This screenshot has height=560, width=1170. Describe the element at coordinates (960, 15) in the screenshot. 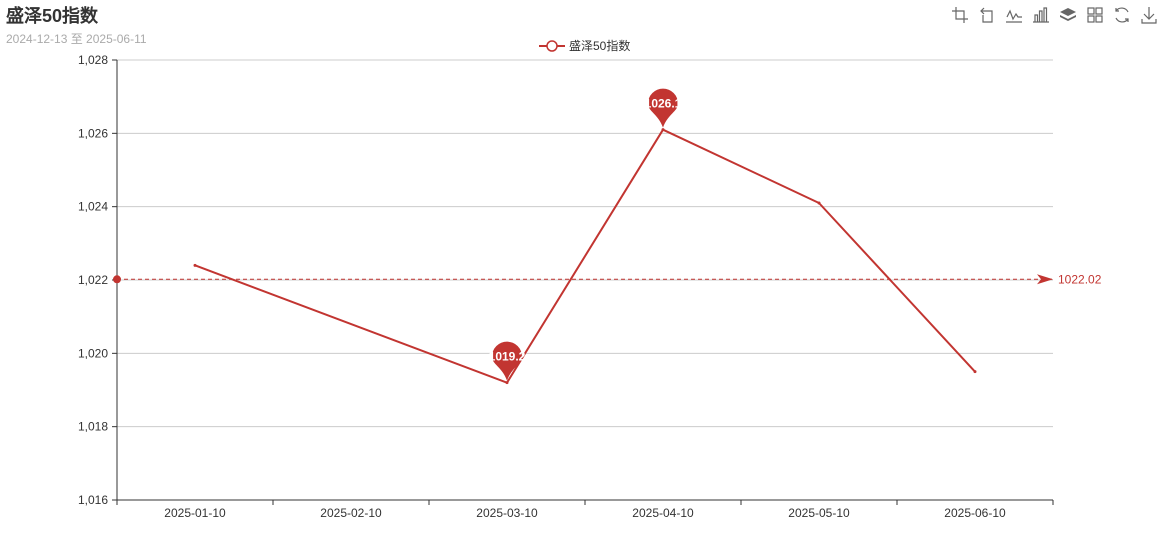

I see `zoom-icon` at that location.